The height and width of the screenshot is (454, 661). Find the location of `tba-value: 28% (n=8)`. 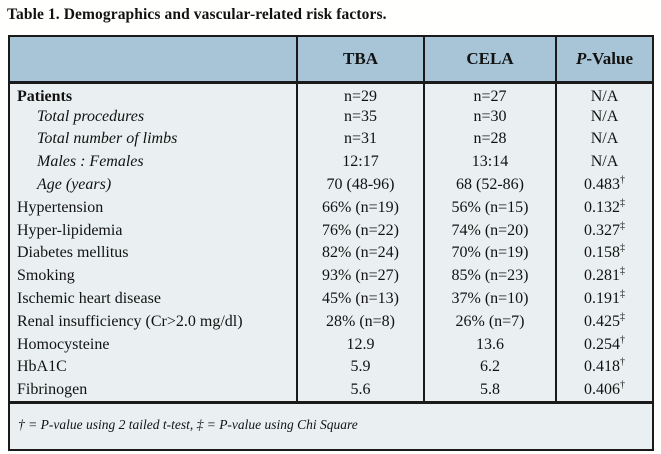

tba-value: 28% (n=8) is located at coordinates (361, 322).